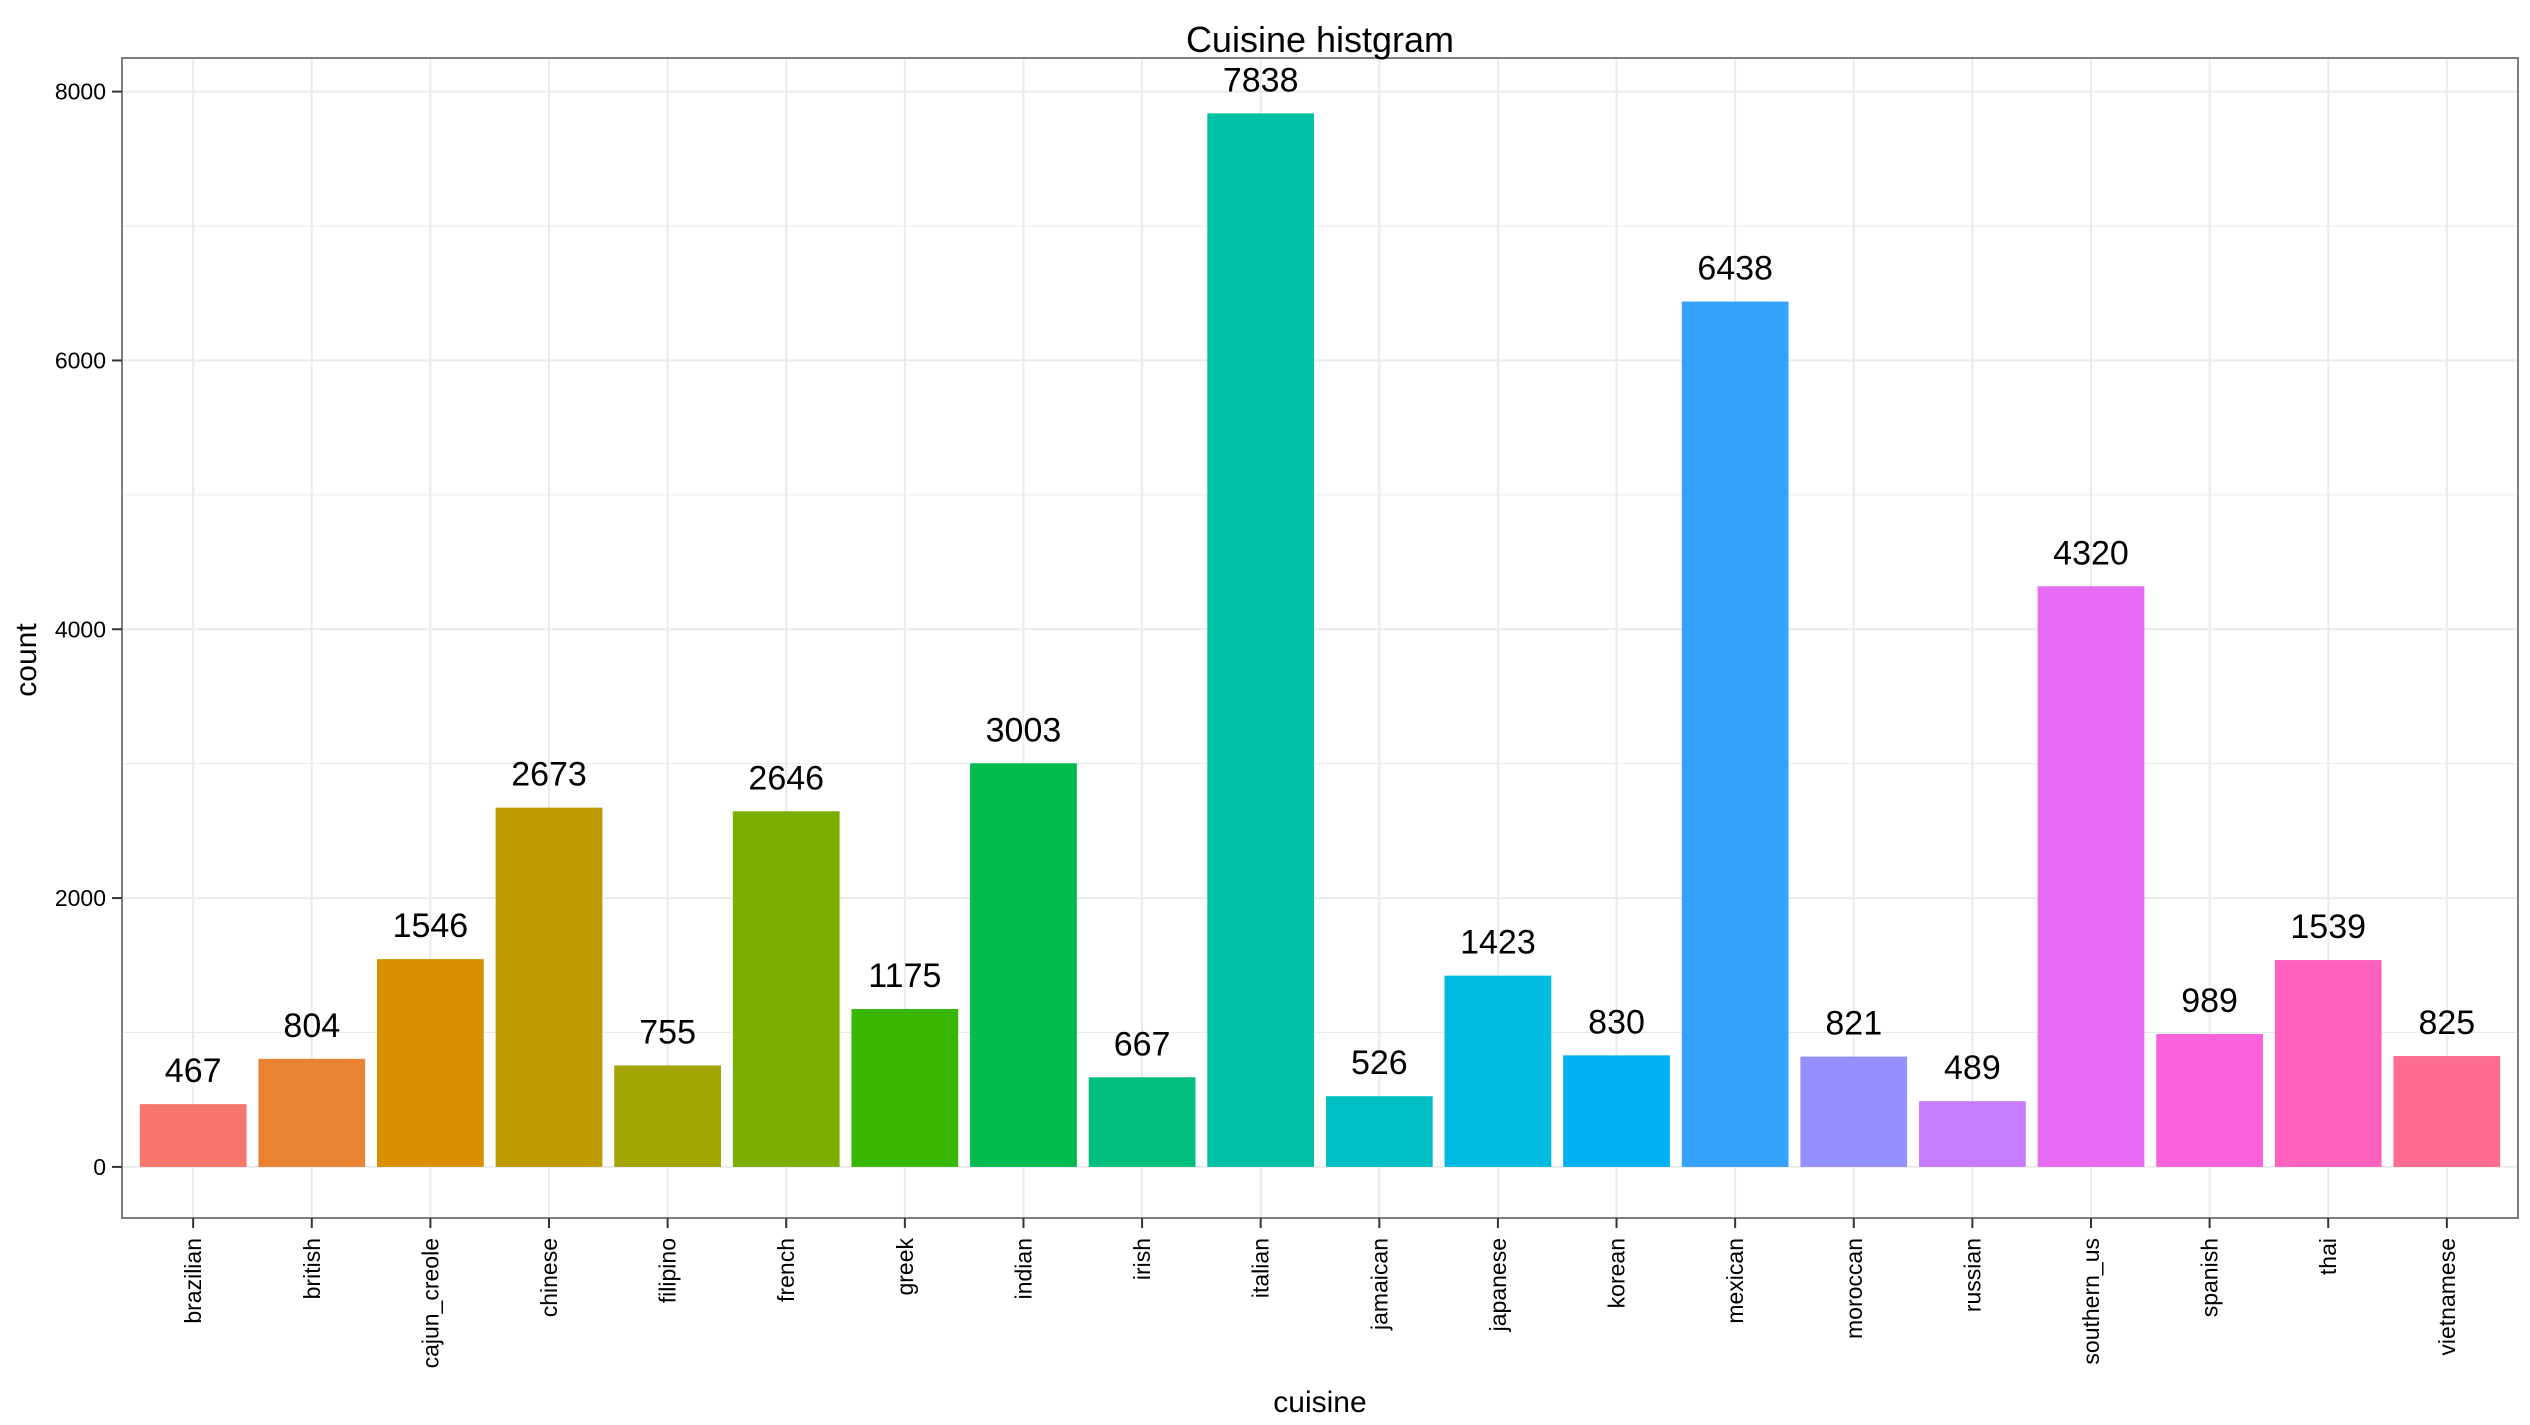 This screenshot has height=1425, width=2530. What do you see at coordinates (1617, 1273) in the screenshot?
I see `x-tick-label-korean: korean` at bounding box center [1617, 1273].